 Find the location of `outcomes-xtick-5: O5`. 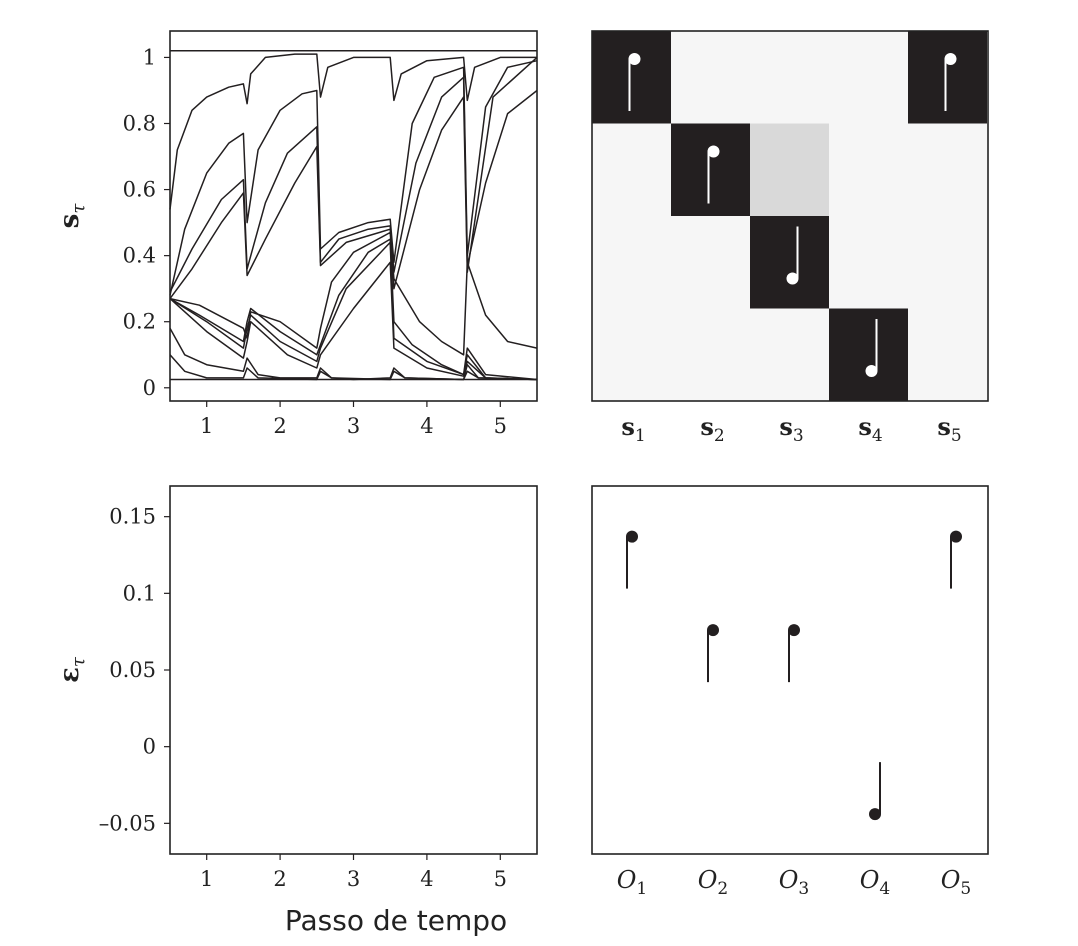

outcomes-xtick-5: O5 is located at coordinates (956, 882).